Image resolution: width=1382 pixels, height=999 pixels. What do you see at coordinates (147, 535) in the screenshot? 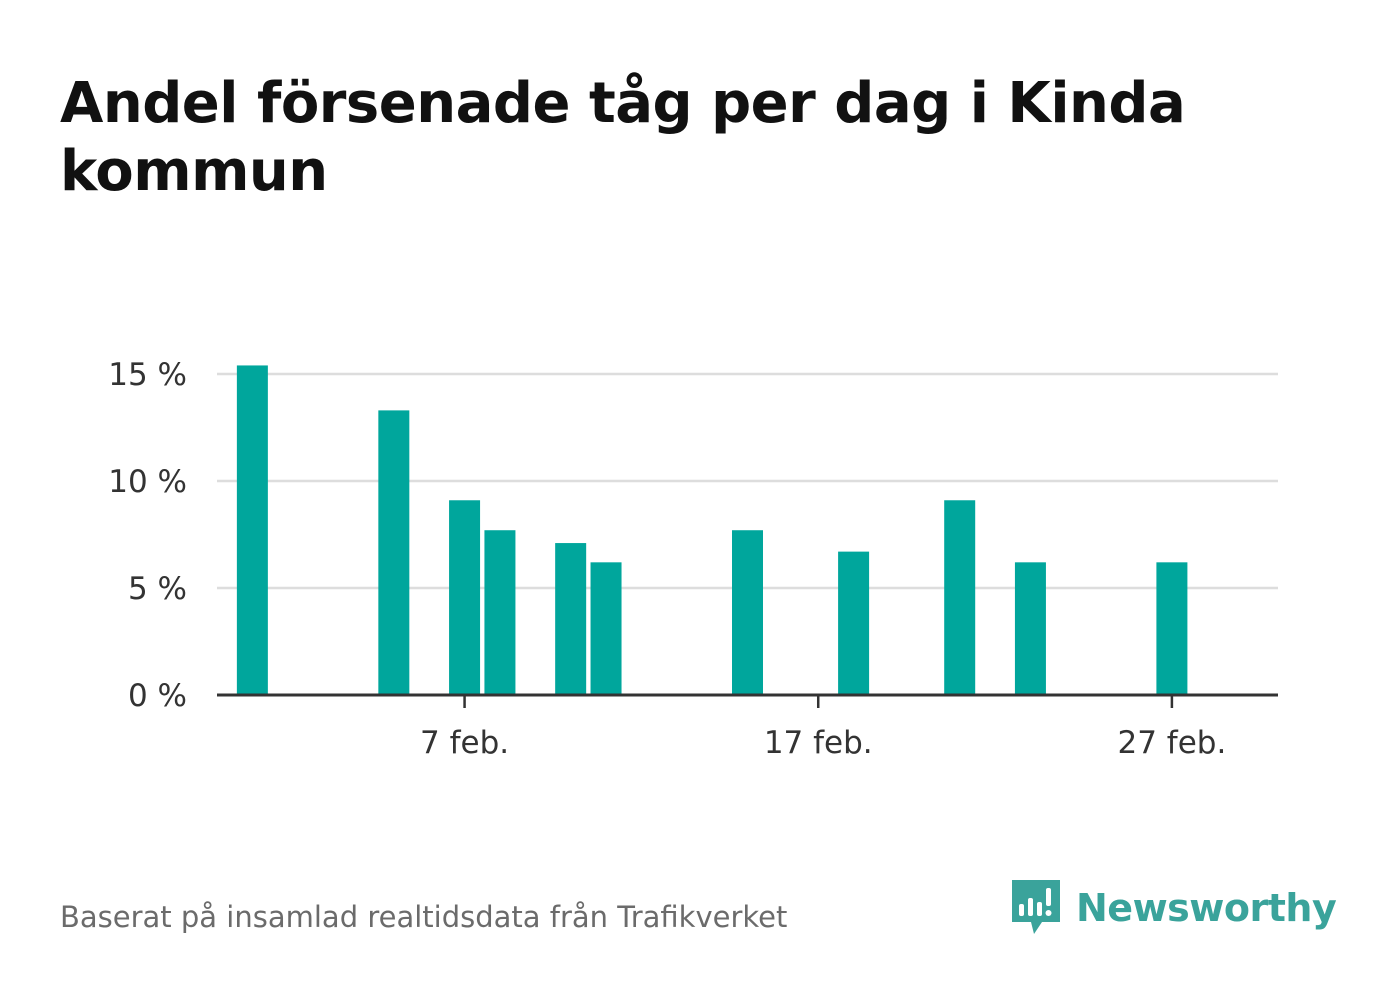
I see `y-axis-labels: 0 % 5 % 10 % 15 %` at bounding box center [147, 535].